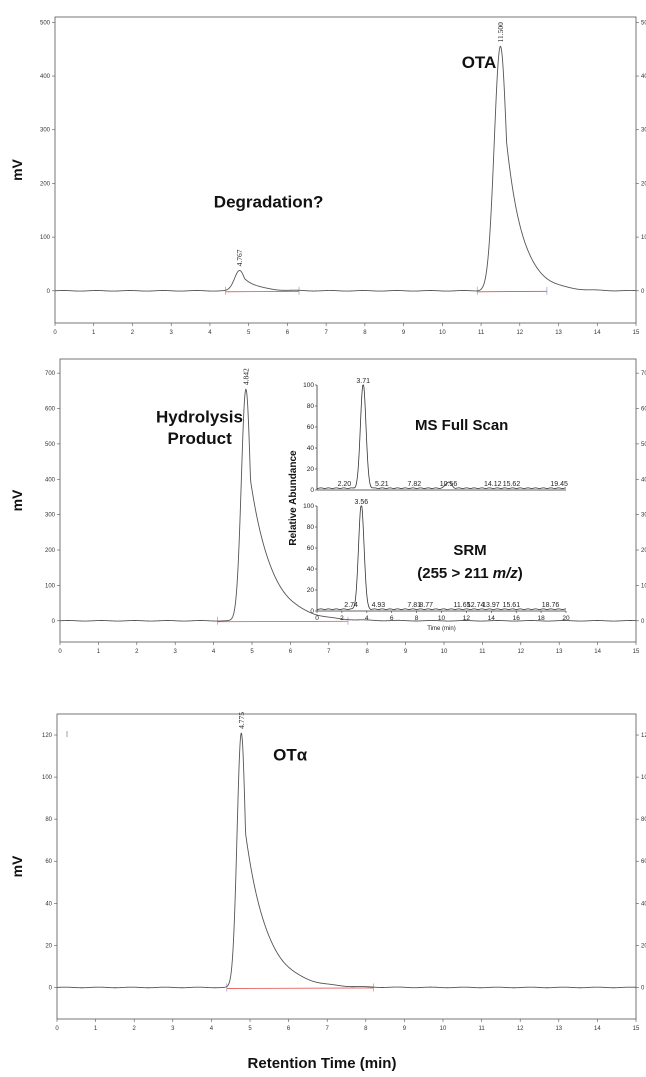 The image size is (646, 1077). I want to click on y-tick-label-right: 20, so click(643, 946).